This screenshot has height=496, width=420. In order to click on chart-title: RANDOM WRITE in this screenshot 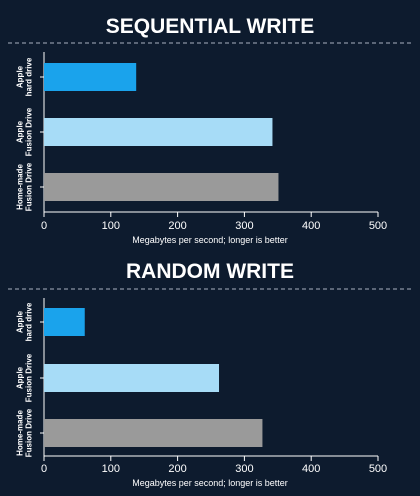, I will do `click(210, 271)`.